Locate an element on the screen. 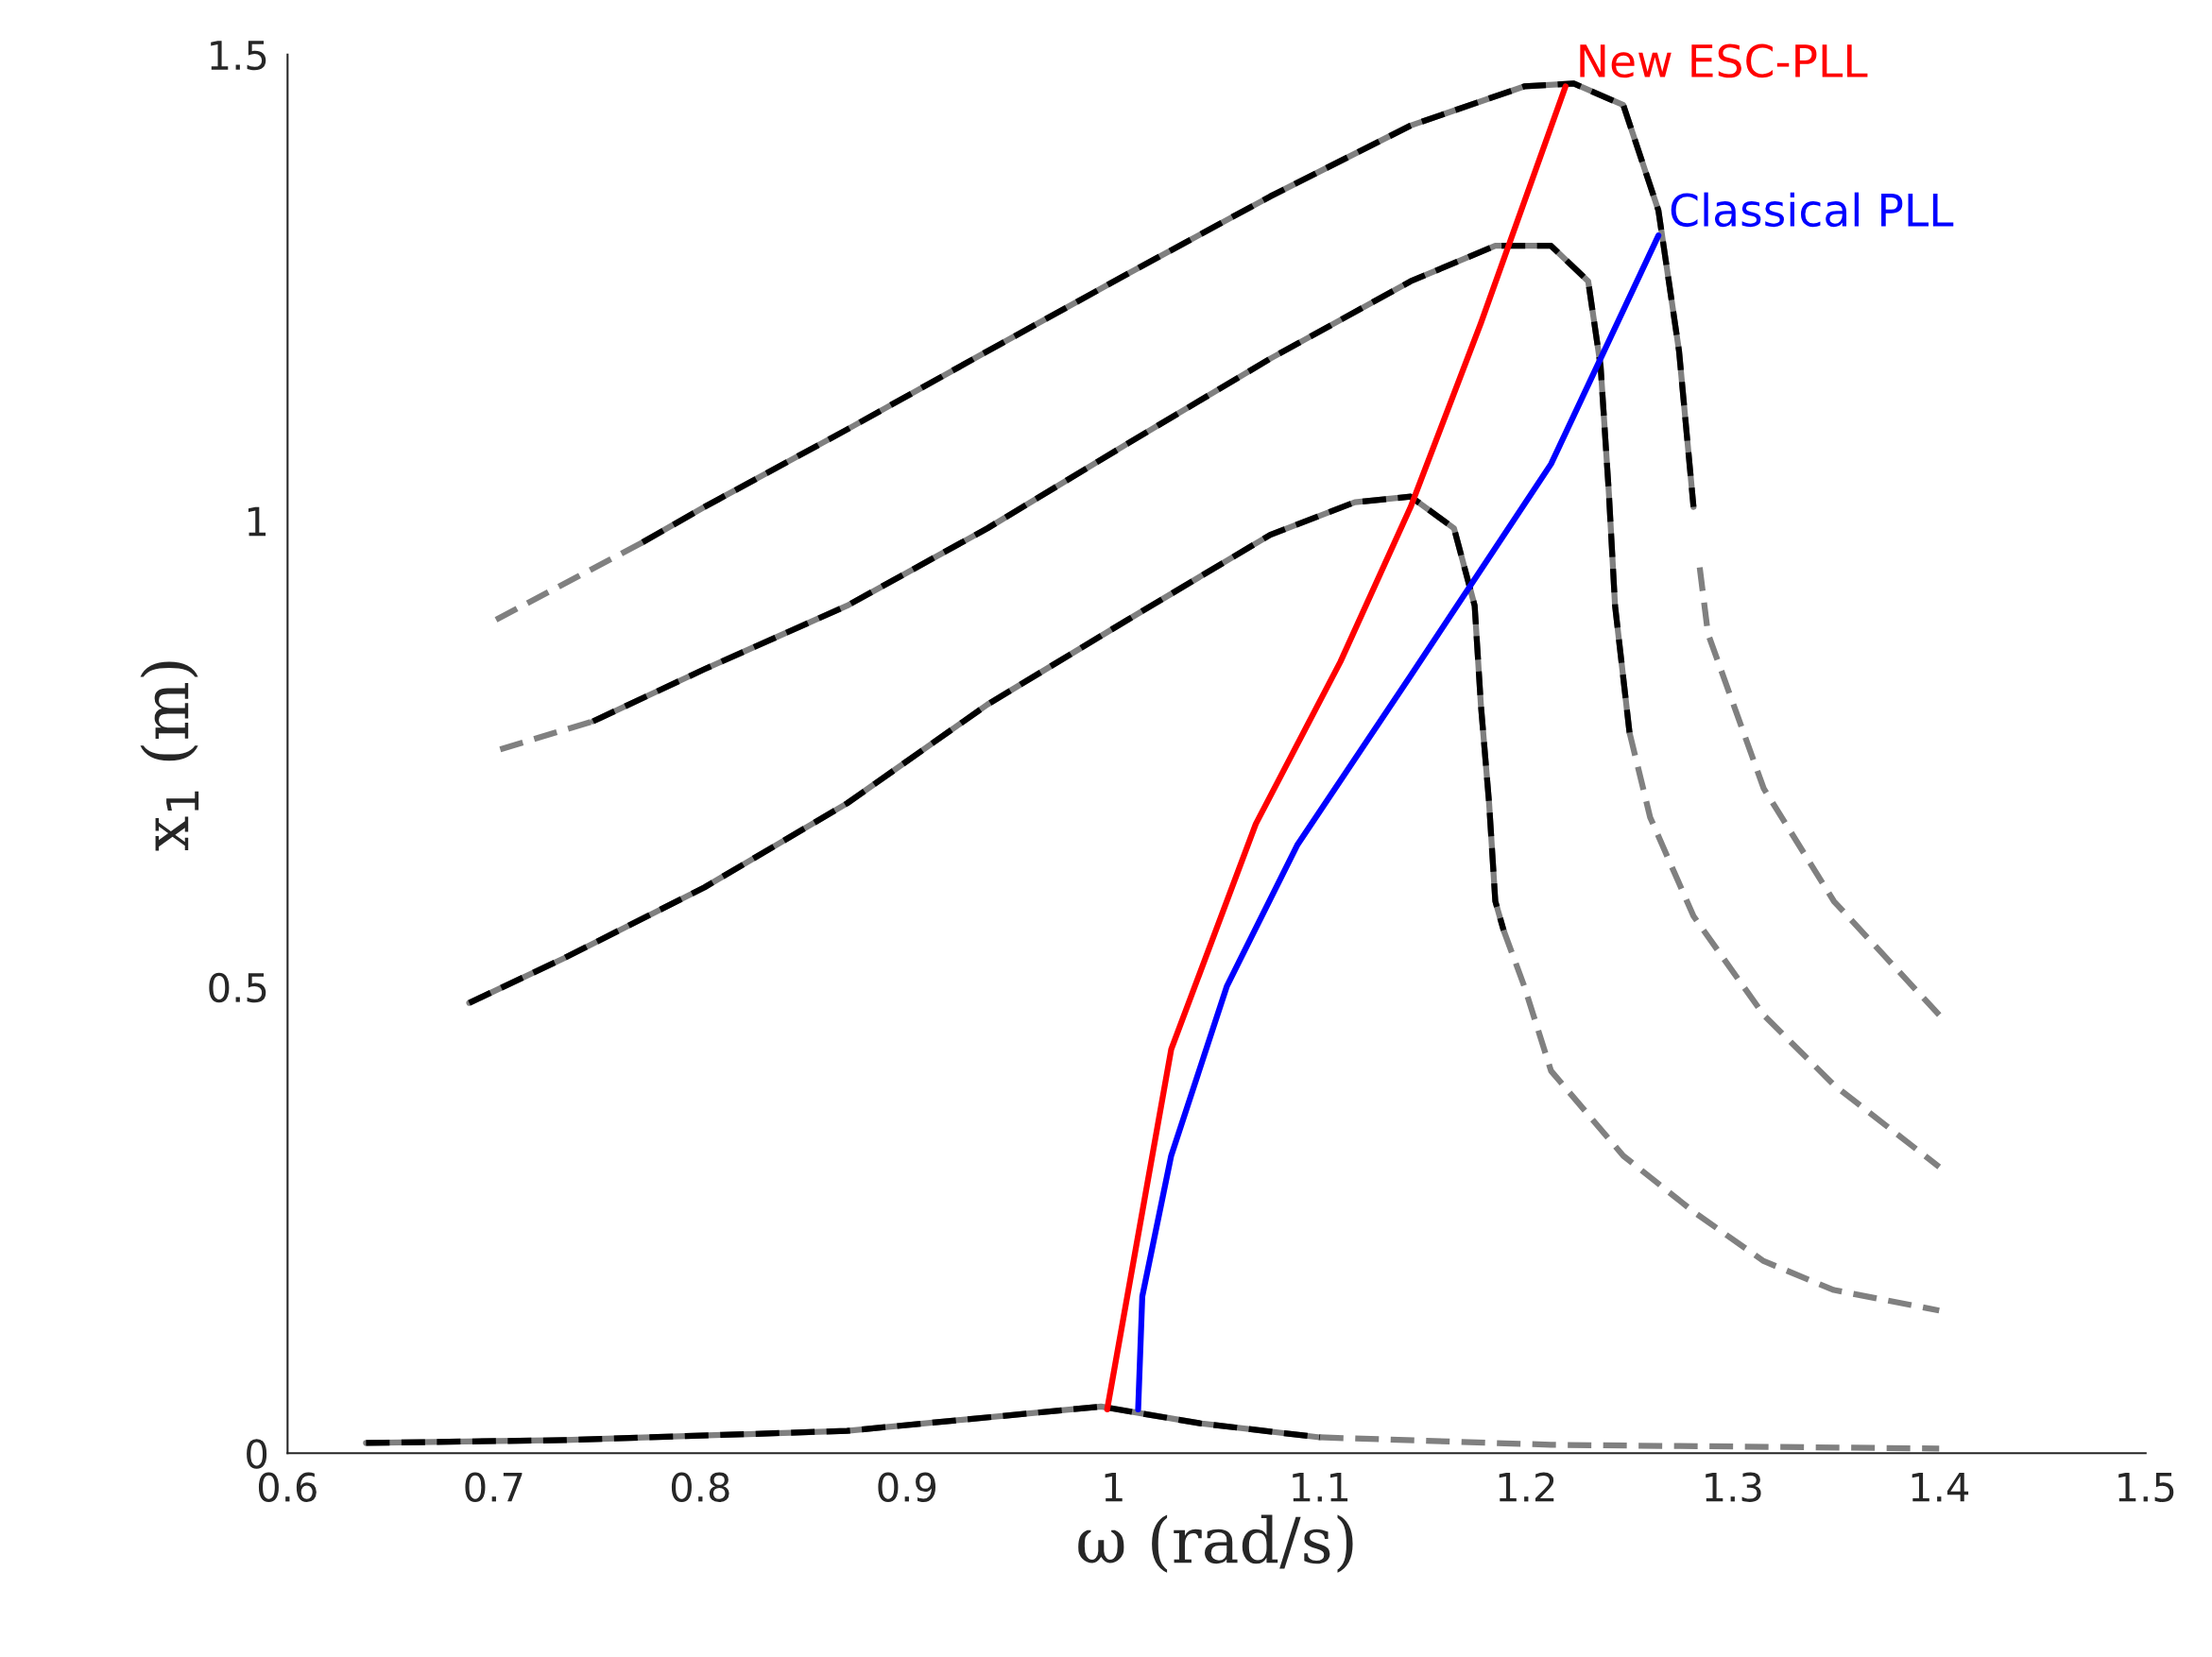 This screenshot has height=1657, width=2212. y-tick-label: 0 is located at coordinates (257, 1454).